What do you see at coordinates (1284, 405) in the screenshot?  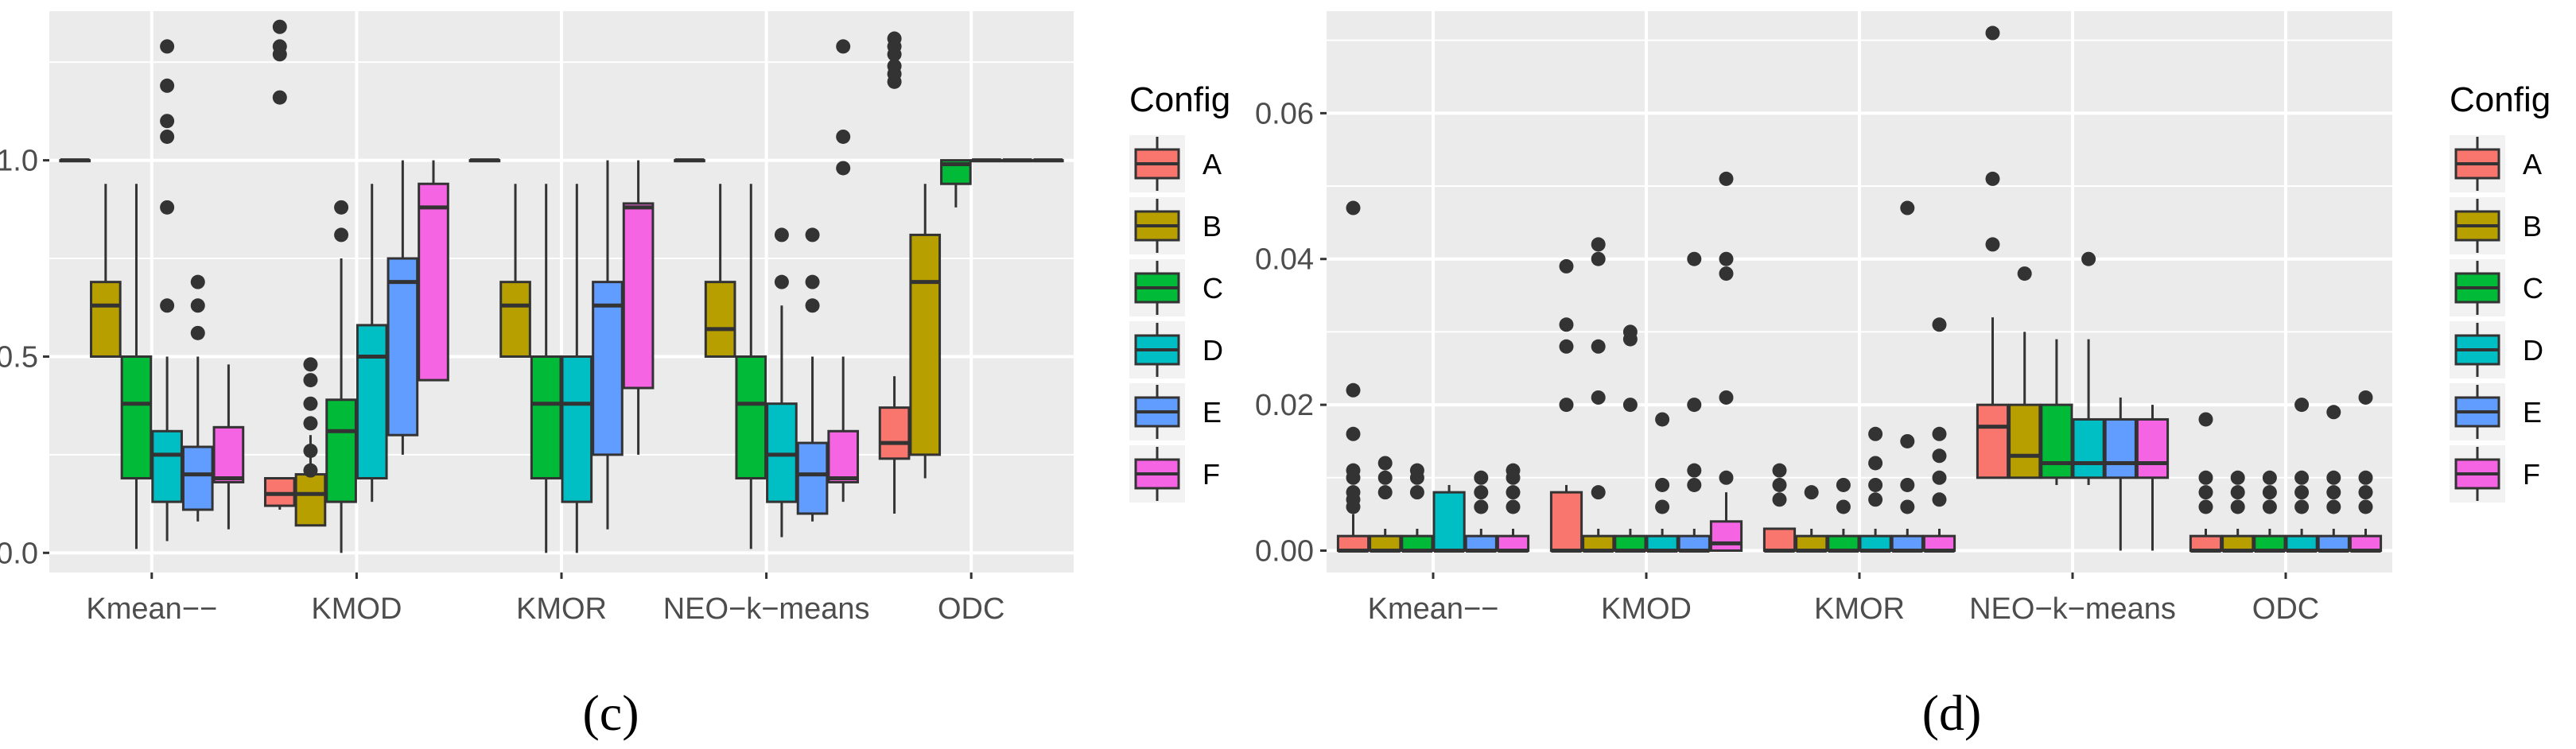 I see `y-tick-label: 0.02` at bounding box center [1284, 405].